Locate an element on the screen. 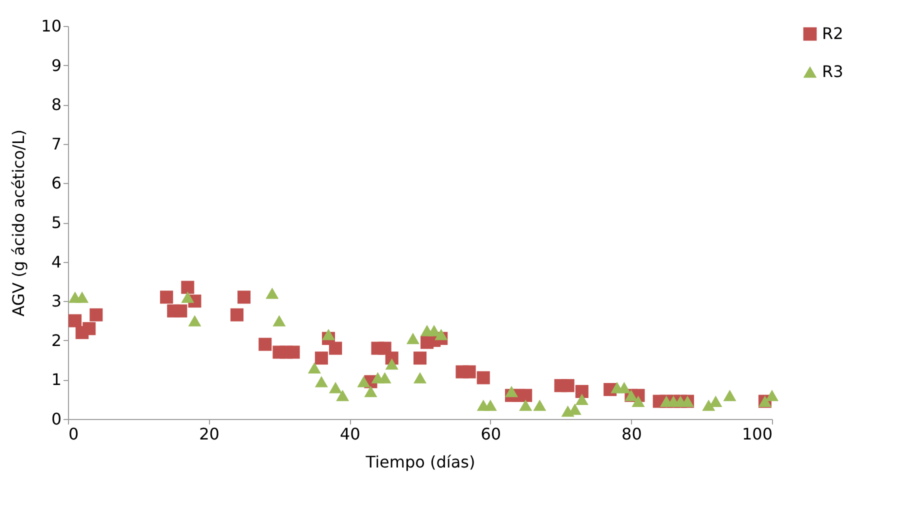 Image resolution: width=908 pixels, height=506 pixels. y-tick-label: 6 is located at coordinates (56, 183).